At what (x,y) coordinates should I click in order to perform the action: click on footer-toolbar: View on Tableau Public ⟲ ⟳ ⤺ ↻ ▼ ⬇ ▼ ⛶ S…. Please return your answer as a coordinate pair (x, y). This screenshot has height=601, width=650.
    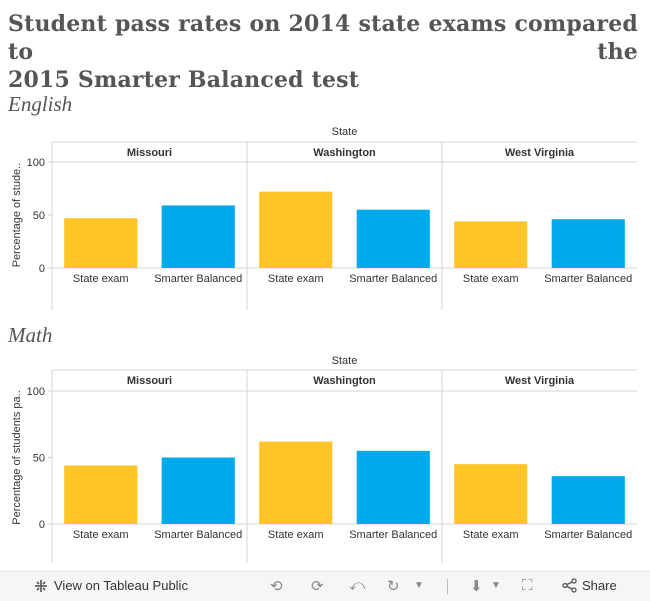
    Looking at the image, I should click on (325, 586).